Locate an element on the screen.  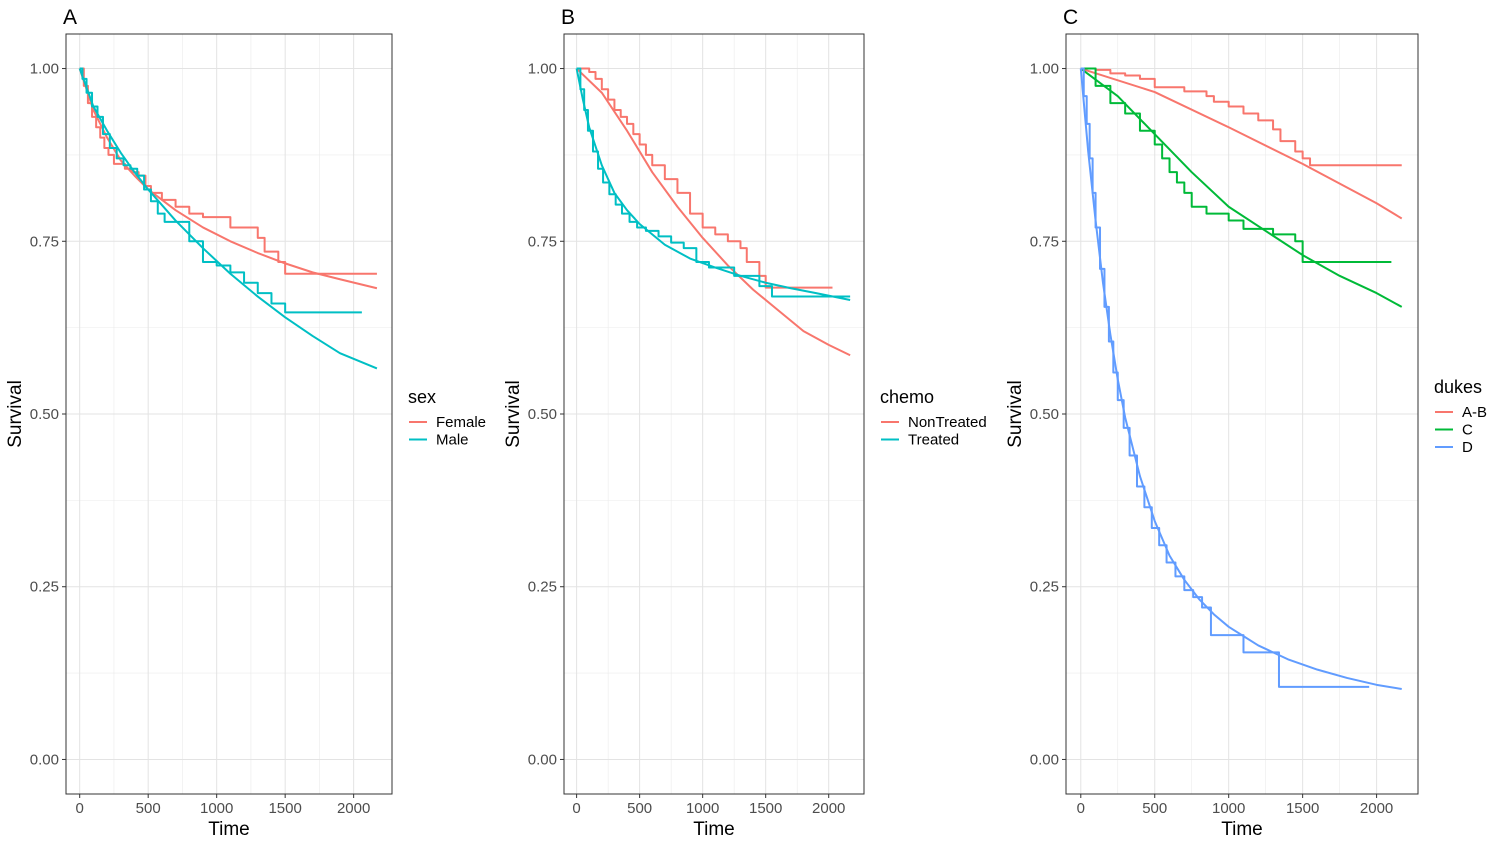
legend-title: dukes is located at coordinates (1458, 387).